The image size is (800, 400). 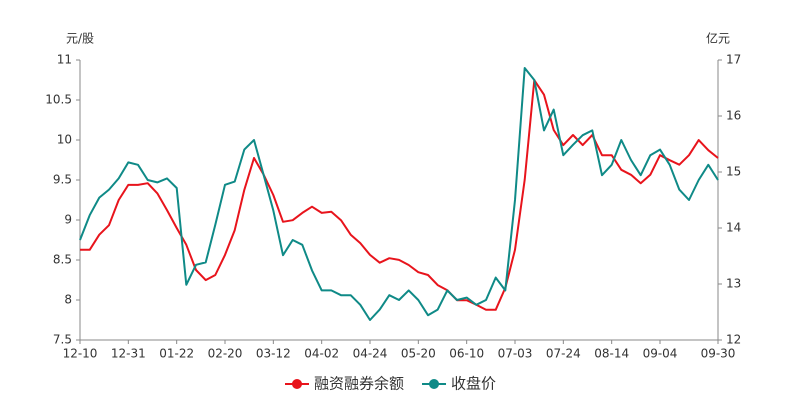 I want to click on x-tick-label: 08-14, so click(x=611, y=354).